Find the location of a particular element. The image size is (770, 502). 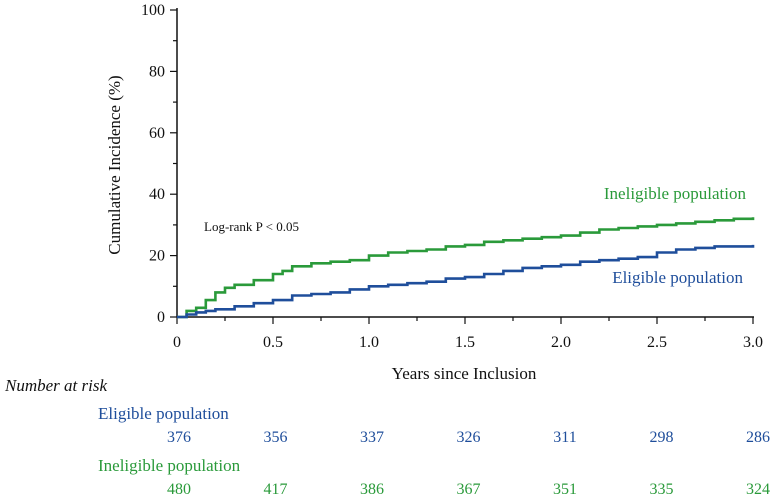

risk-table-title: Number at risk is located at coordinates (56, 385).